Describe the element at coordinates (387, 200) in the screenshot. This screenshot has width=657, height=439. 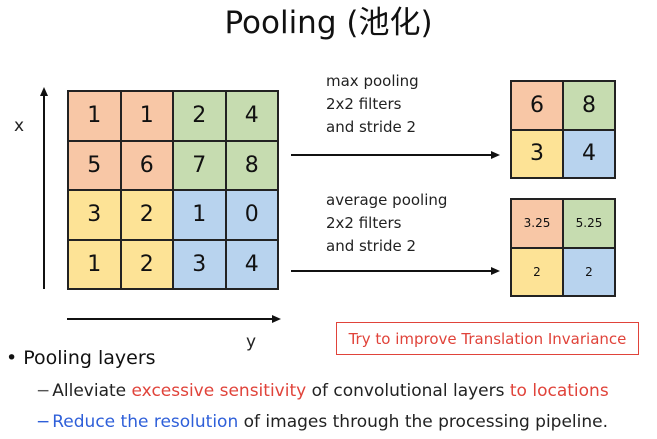
I see `average-pooling-title: average pooling` at that location.